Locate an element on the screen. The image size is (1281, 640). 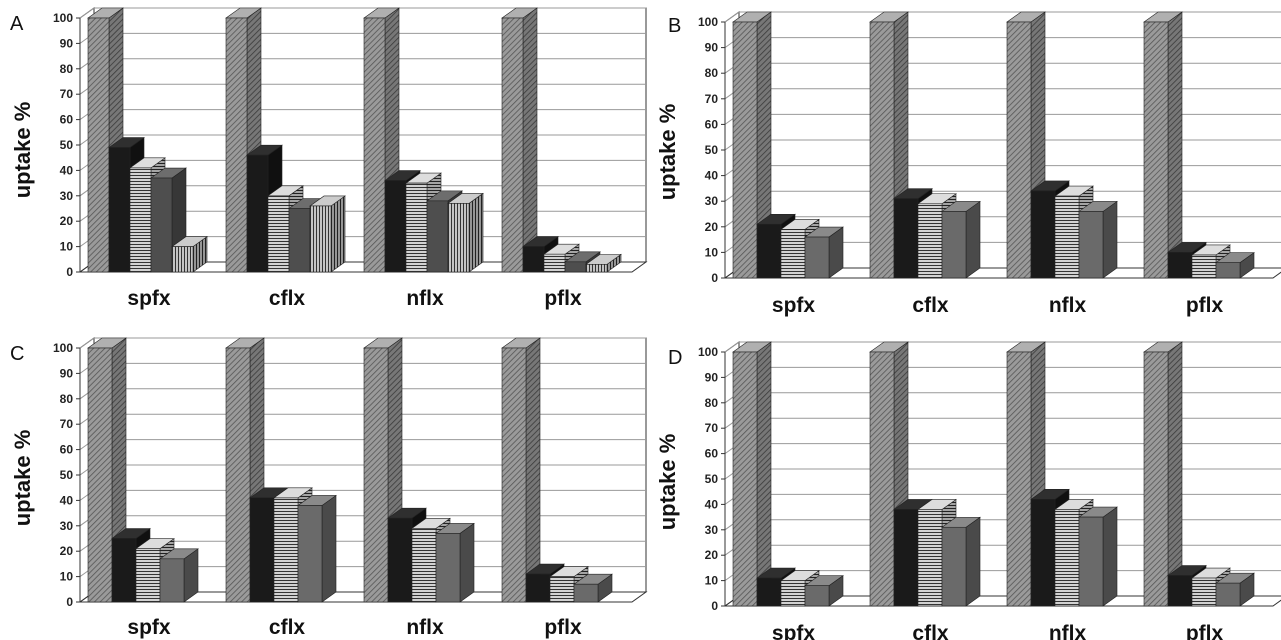
panel-label: D is located at coordinates (675, 358).